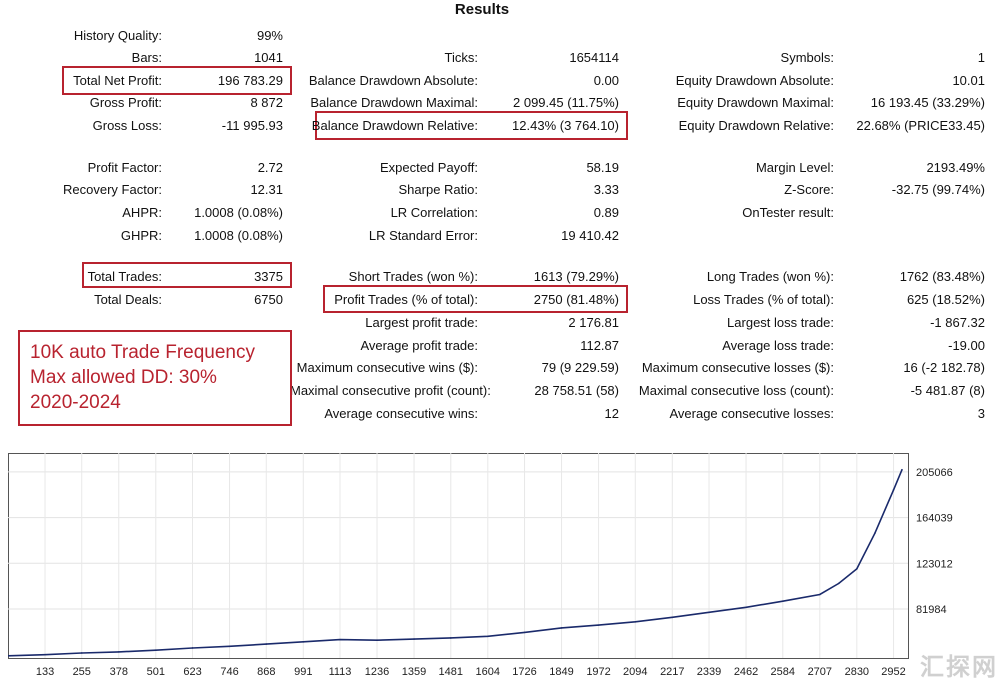  Describe the element at coordinates (394, 125) in the screenshot. I see `balance-dd-relative-label: Balance Drawdown Relative:` at that location.